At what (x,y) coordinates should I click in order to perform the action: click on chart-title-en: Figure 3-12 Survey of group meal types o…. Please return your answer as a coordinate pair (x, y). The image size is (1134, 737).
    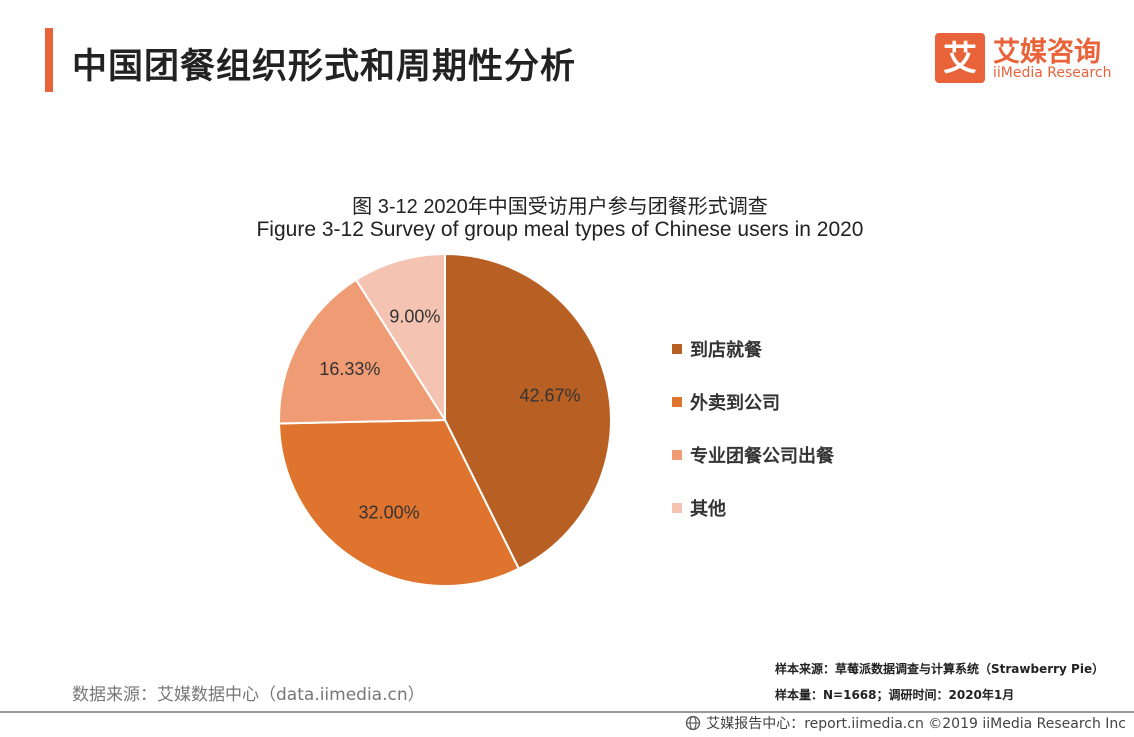
    Looking at the image, I should click on (560, 229).